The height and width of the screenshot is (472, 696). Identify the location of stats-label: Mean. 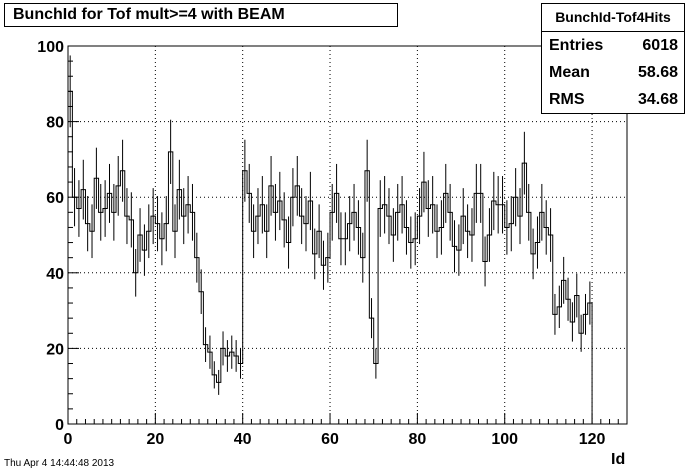
(569, 72).